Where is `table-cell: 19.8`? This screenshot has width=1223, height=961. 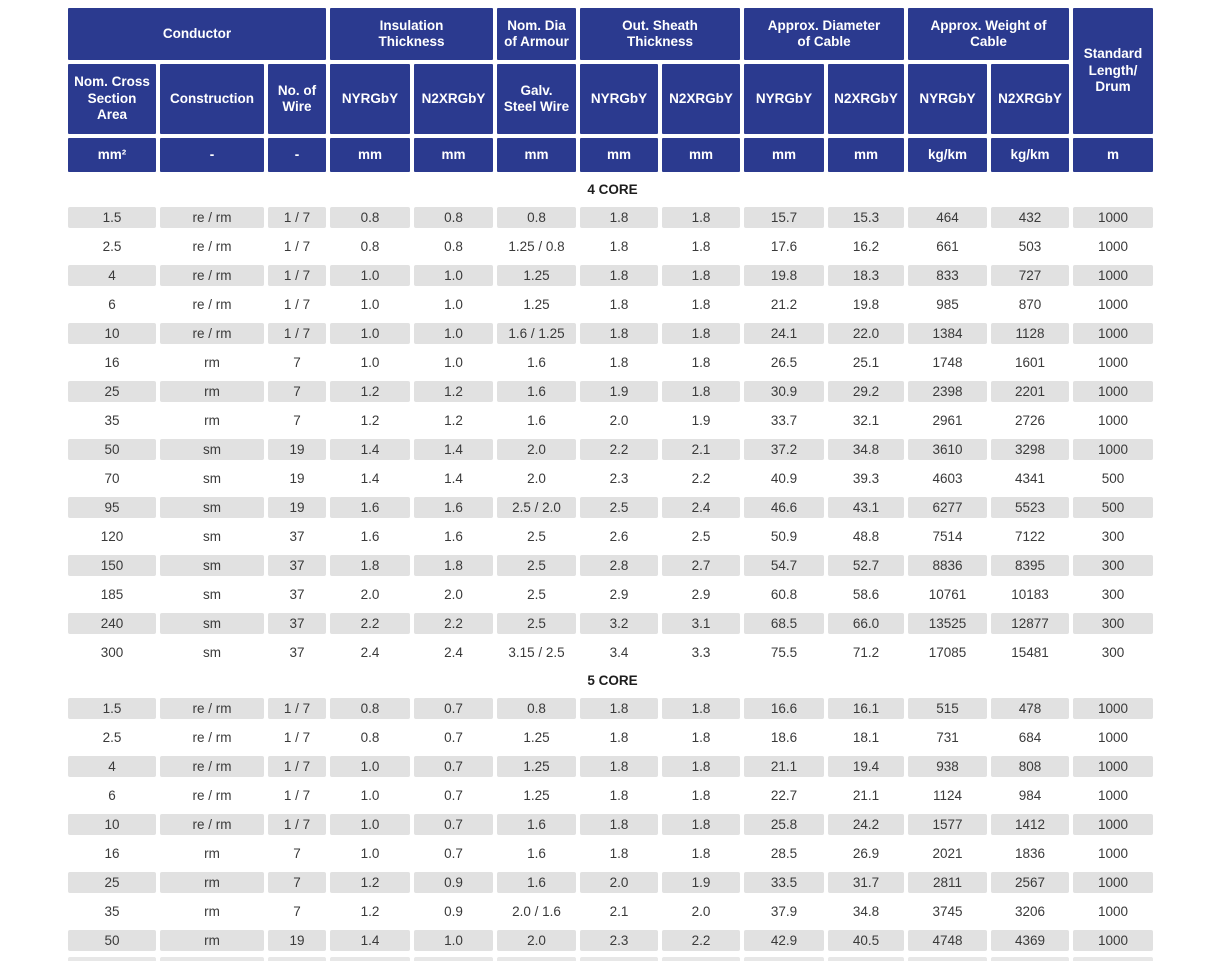
table-cell: 19.8 is located at coordinates (866, 304).